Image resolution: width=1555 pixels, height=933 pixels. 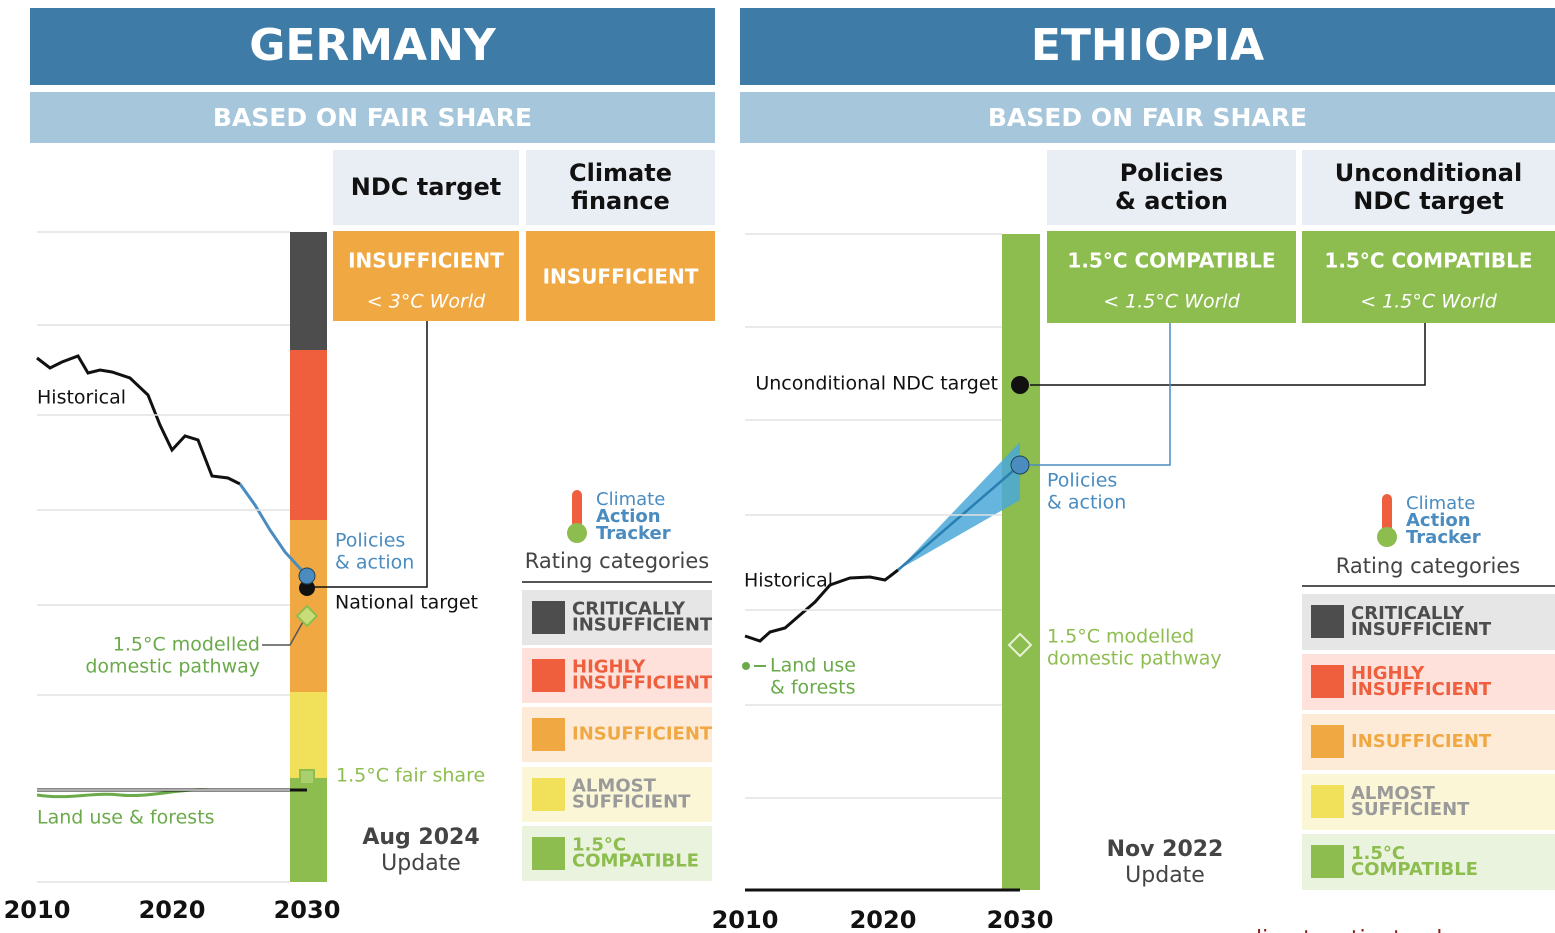 I want to click on annotation: Land use, so click(x=813, y=666).